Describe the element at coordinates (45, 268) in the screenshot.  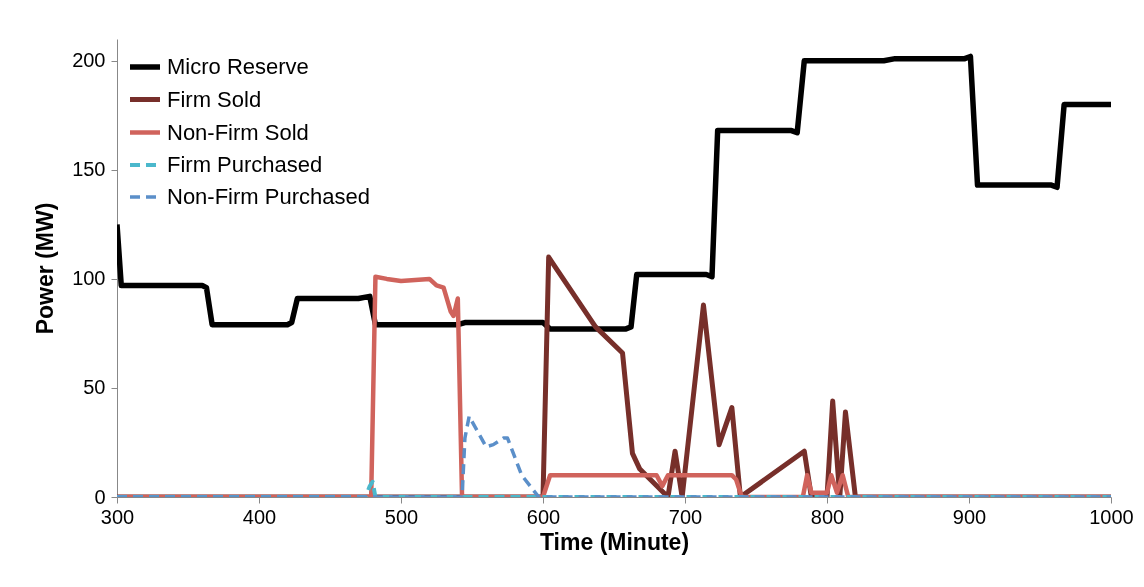
I see `y-axis-title: Power (MW)` at that location.